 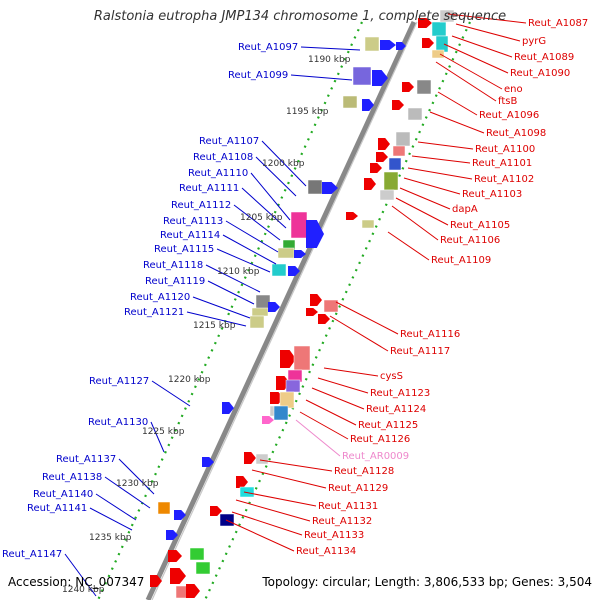 What do you see at coordinates (160, 297) in the screenshot?
I see `left-gene-label: Reut_A1120` at bounding box center [160, 297].